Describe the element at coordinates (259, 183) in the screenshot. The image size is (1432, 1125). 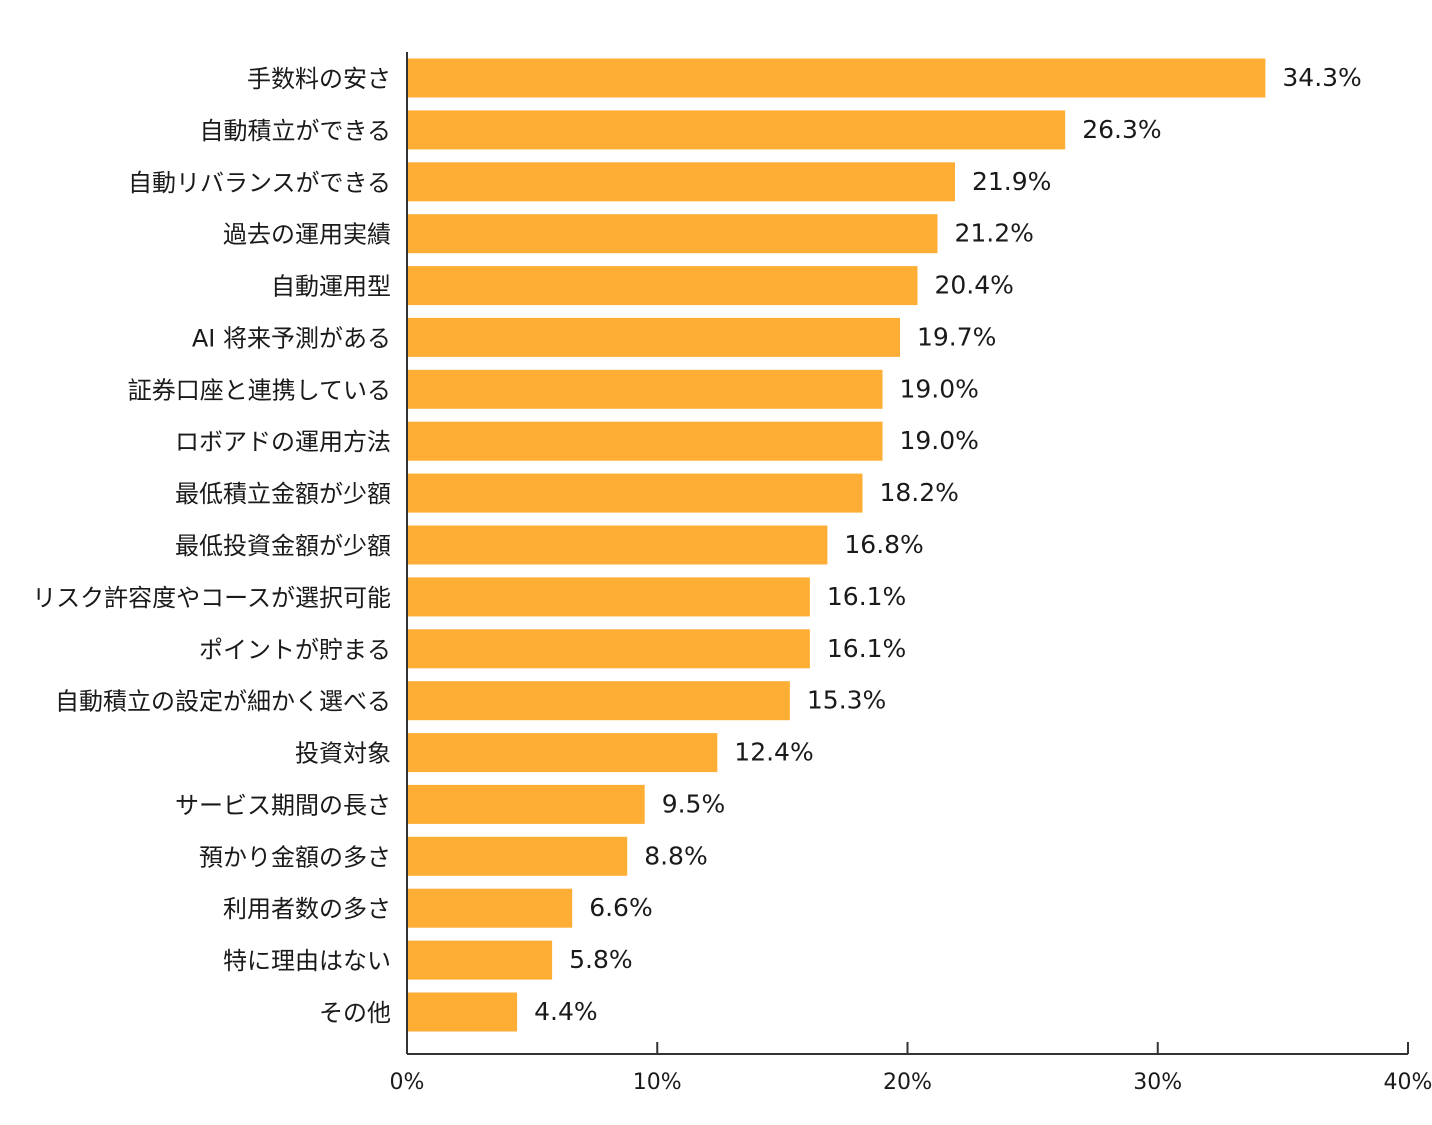
I see `category-label-3: 自動リバランスができる` at that location.